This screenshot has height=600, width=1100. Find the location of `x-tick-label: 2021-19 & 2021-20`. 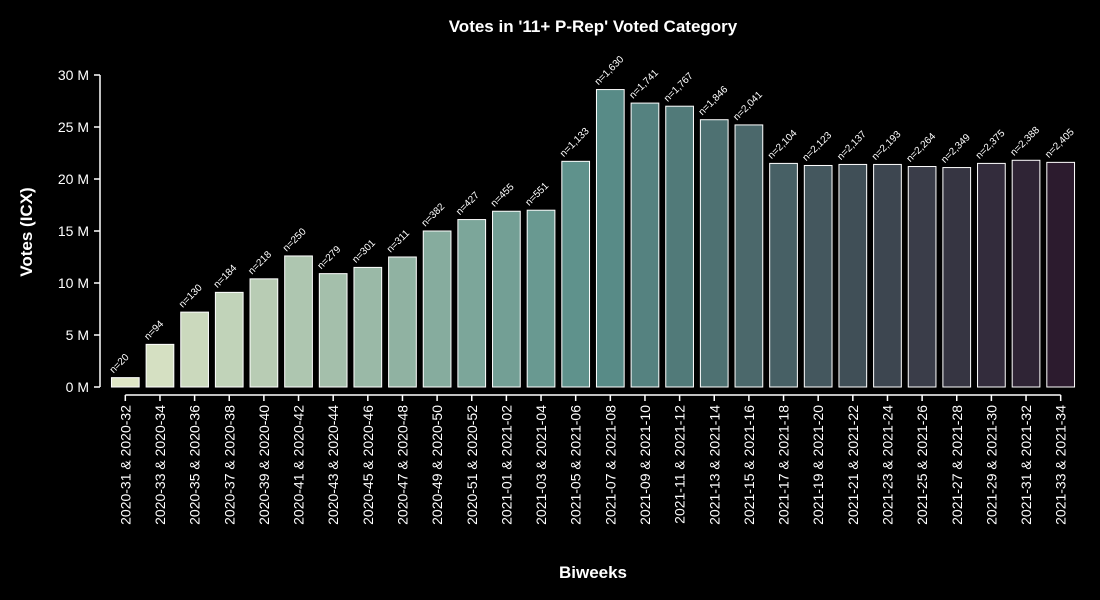

x-tick-label: 2021-19 & 2021-20 is located at coordinates (818, 465).